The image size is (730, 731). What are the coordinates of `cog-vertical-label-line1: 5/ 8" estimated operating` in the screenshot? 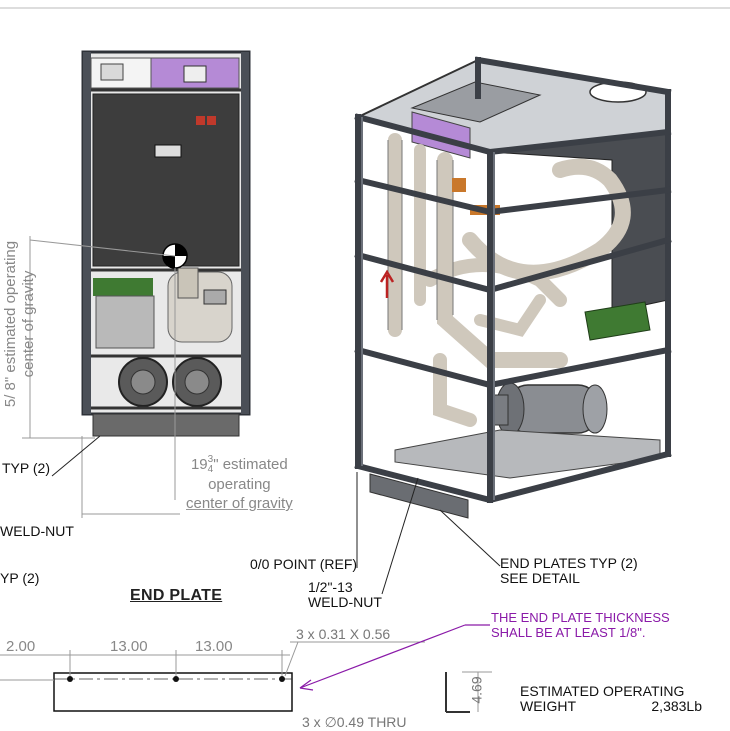 It's located at (10, 324).